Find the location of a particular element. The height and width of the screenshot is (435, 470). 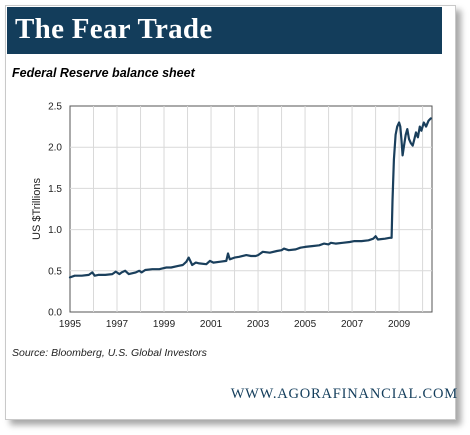

chart-title: Federal Reserve balance sheet is located at coordinates (103, 73).